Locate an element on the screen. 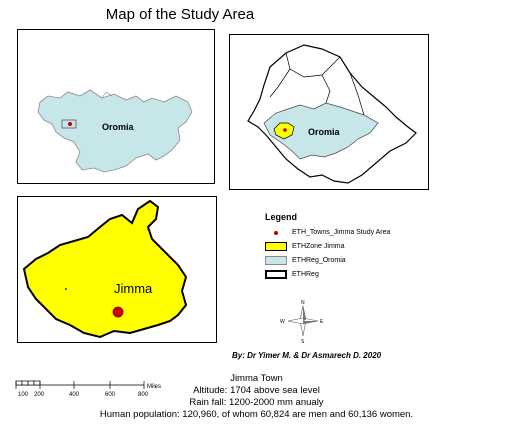 The width and height of the screenshot is (513, 430). ethreg-outline-swatch is located at coordinates (276, 274).